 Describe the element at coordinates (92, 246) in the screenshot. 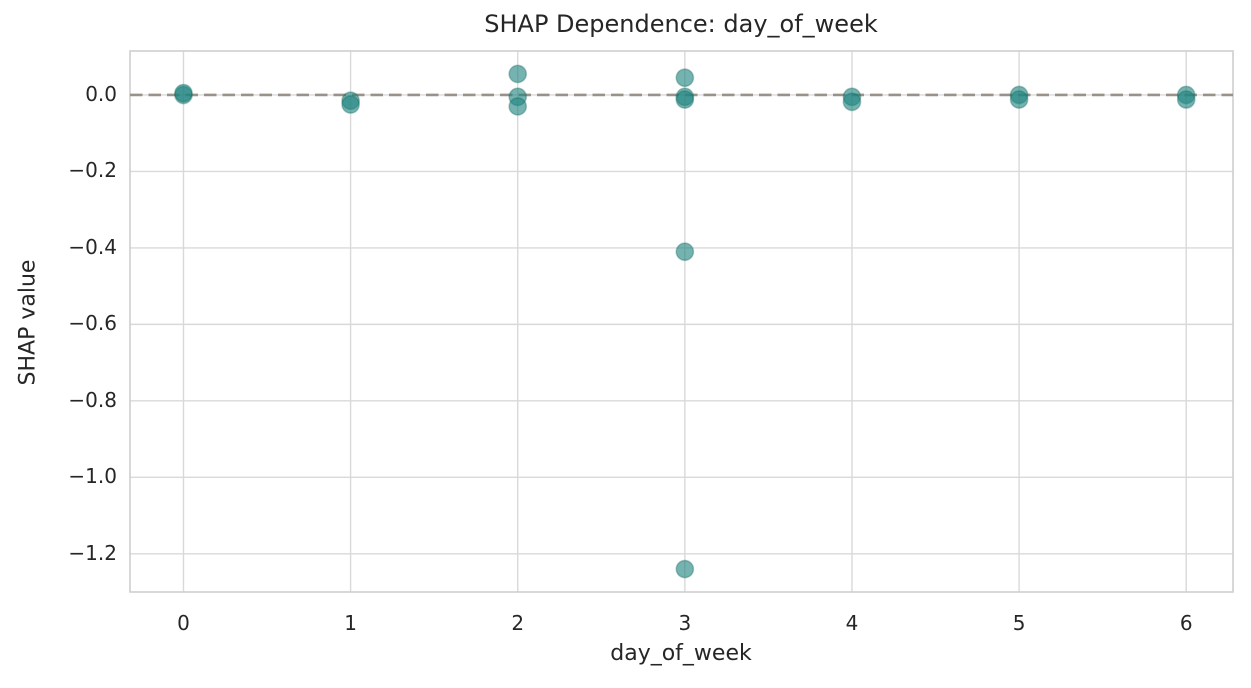

I see `y-tick-label: −0.4` at that location.